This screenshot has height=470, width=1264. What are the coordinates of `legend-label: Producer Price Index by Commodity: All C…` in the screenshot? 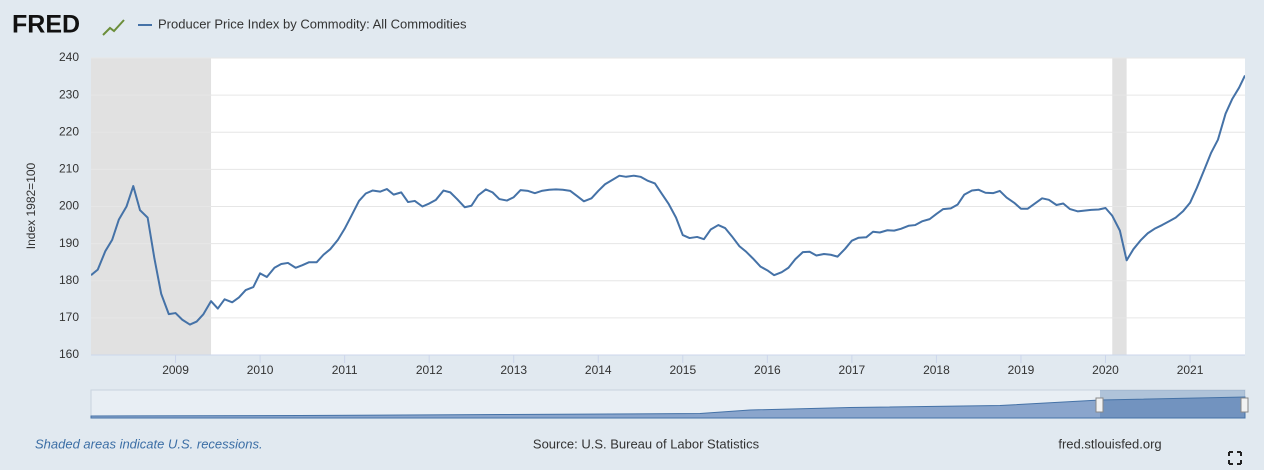 It's located at (312, 23).